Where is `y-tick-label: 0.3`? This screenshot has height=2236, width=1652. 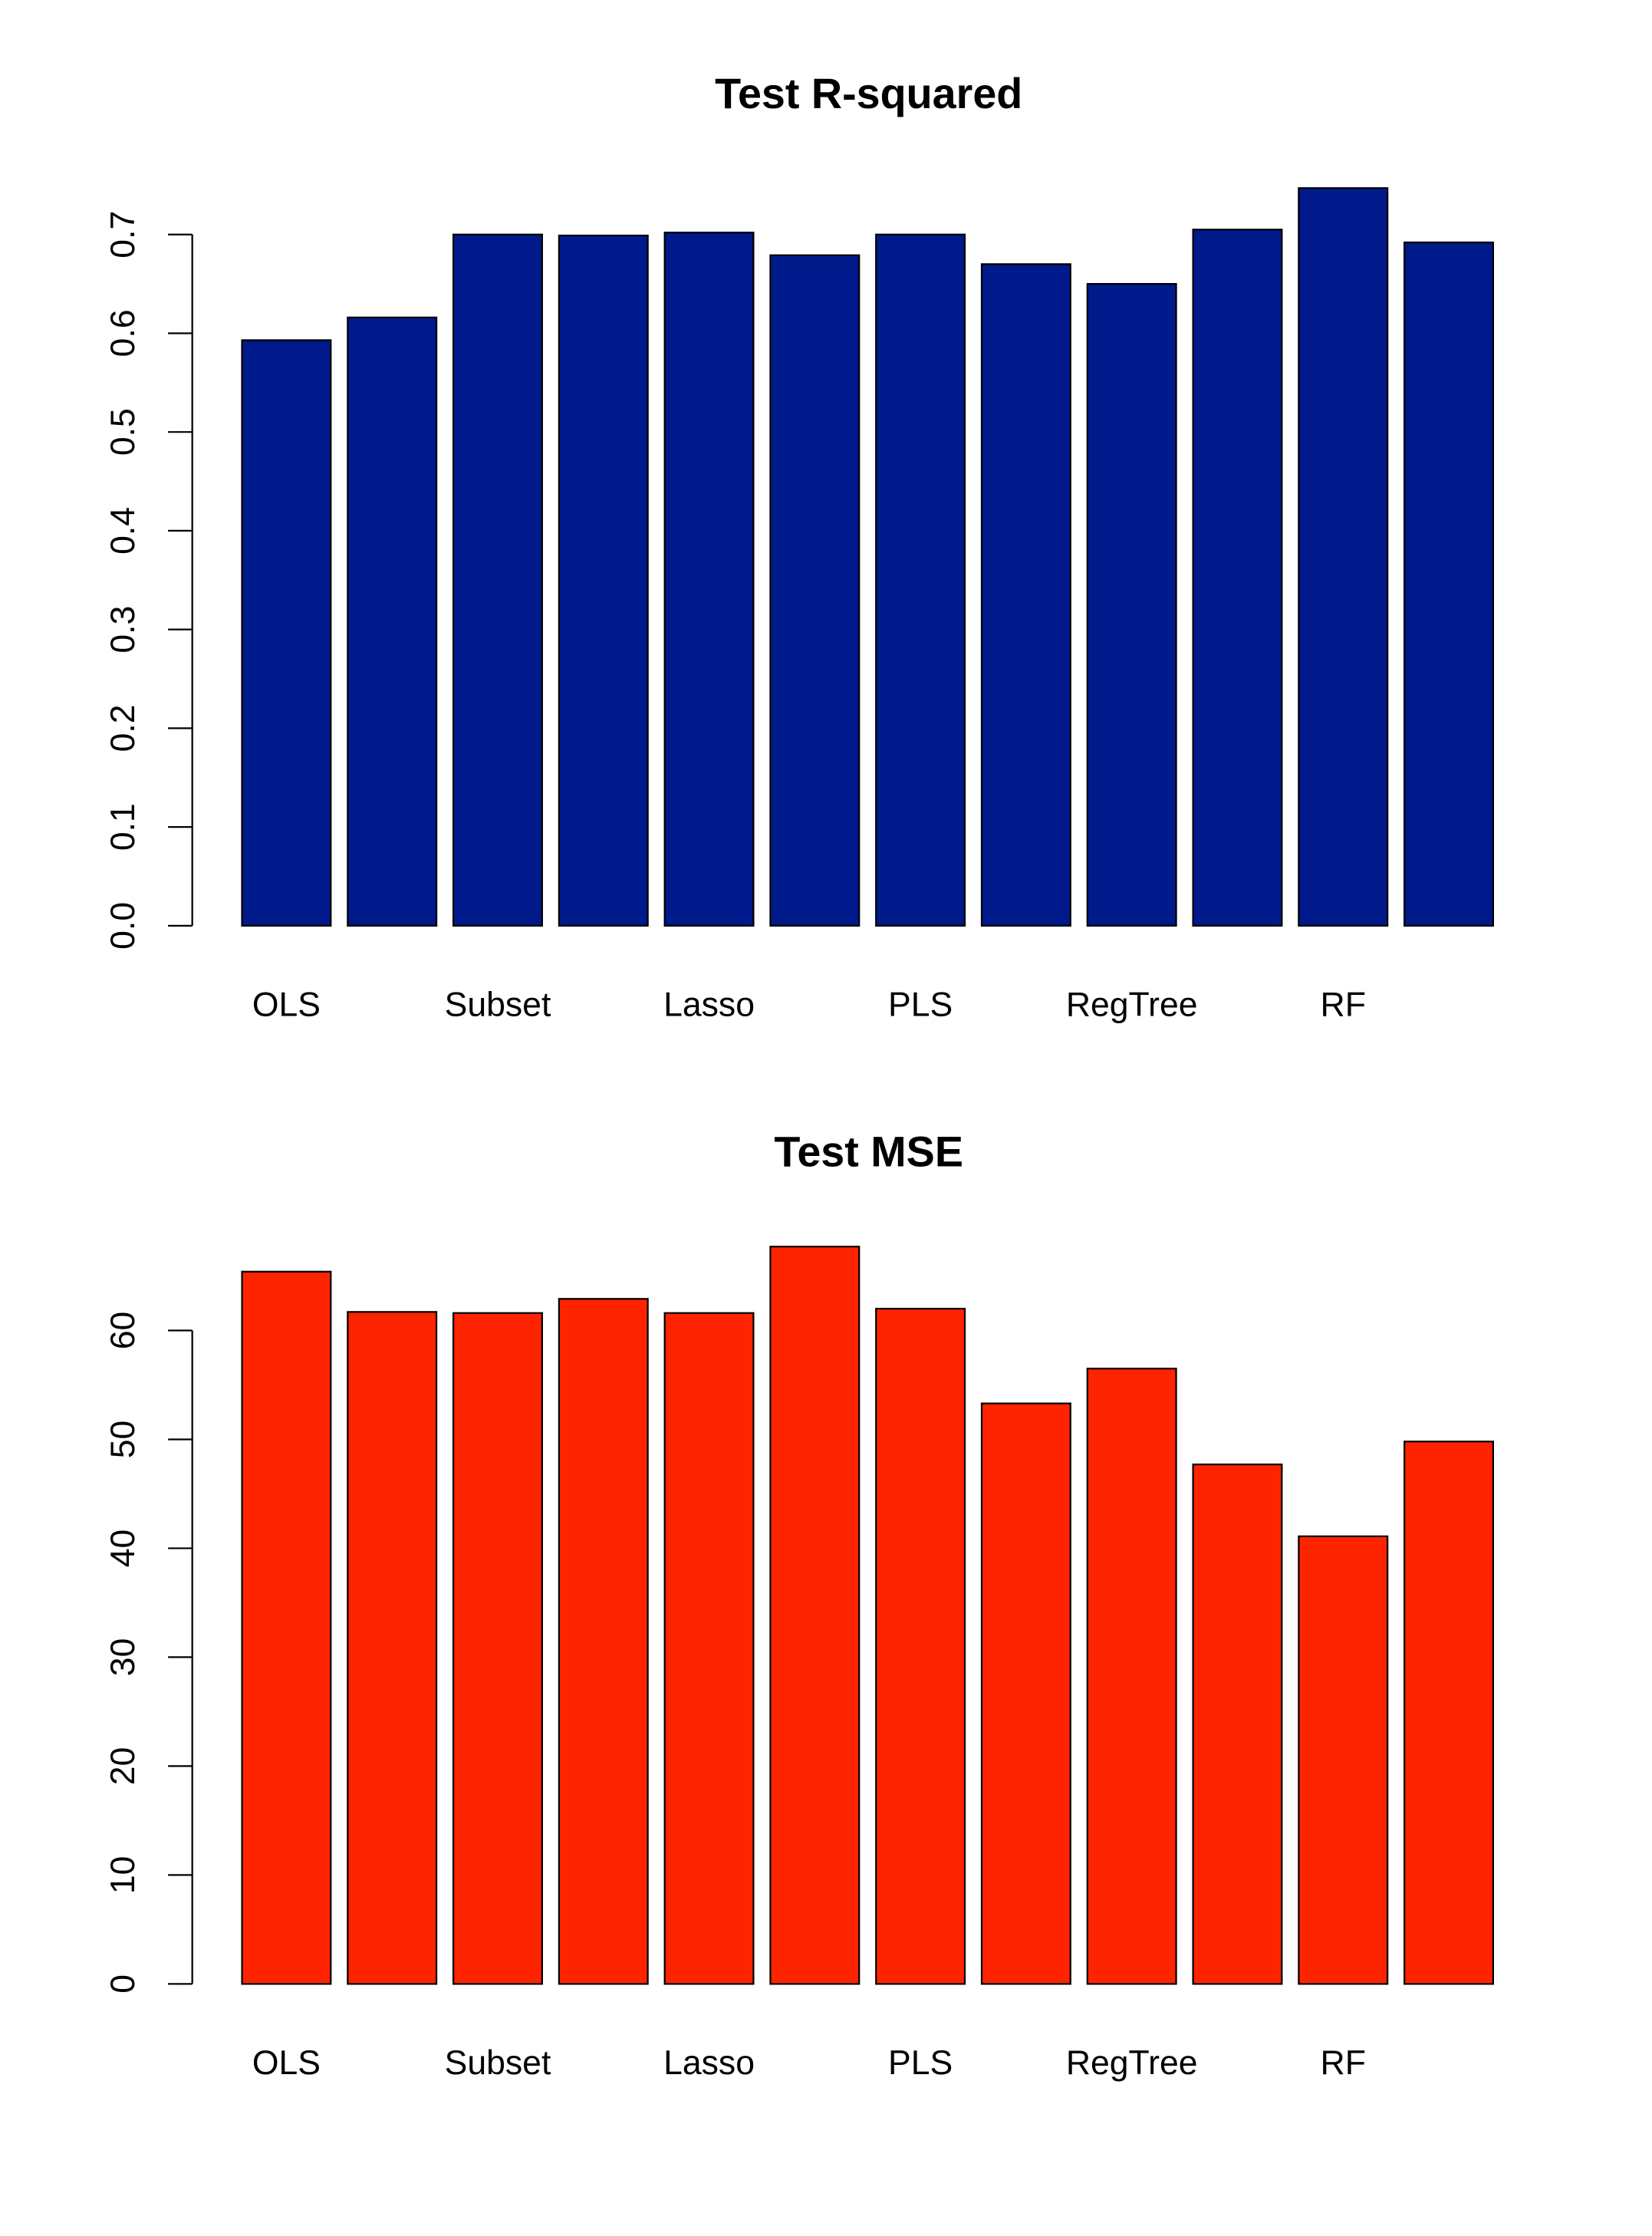
y-tick-label: 0.3 is located at coordinates (123, 630).